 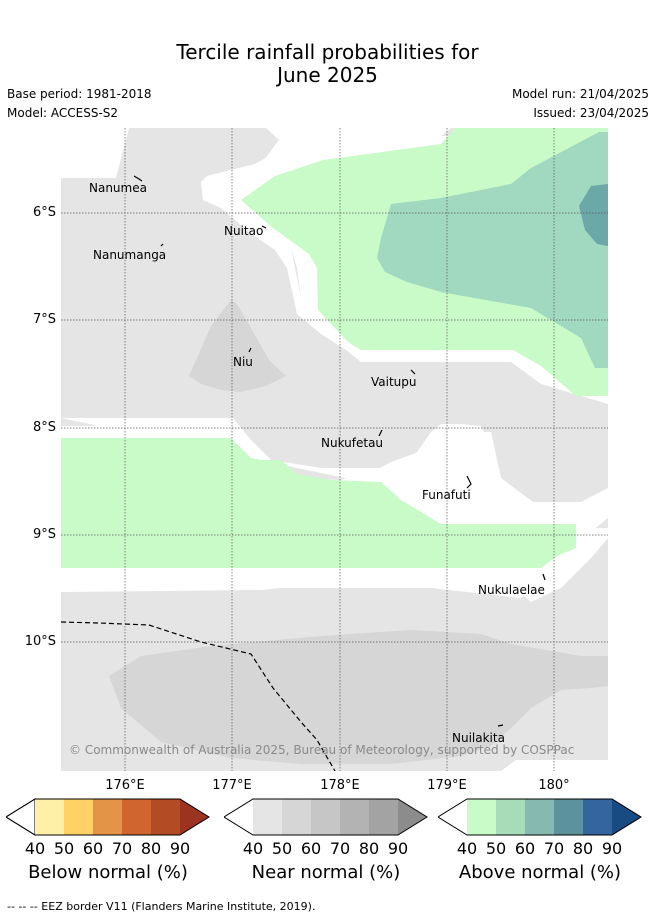 What do you see at coordinates (125, 785) in the screenshot?
I see `lon-label-176e: 176°E` at bounding box center [125, 785].